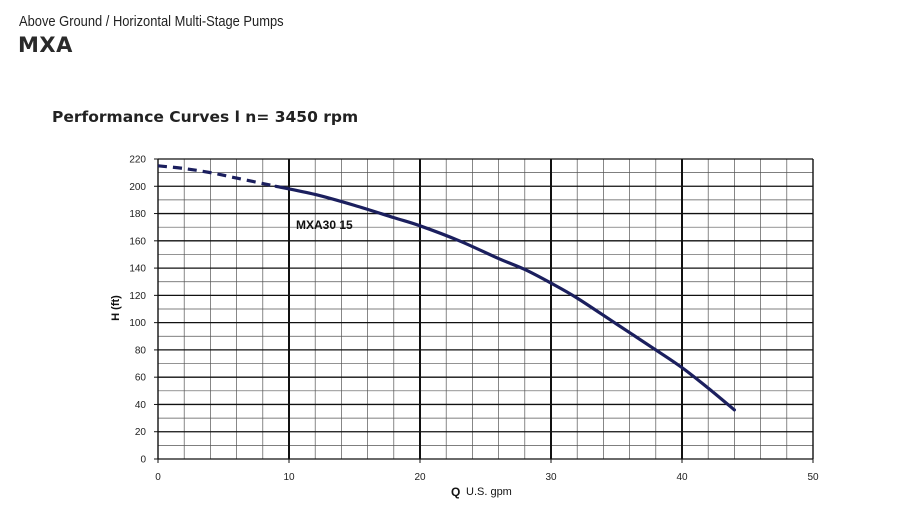 Image resolution: width=900 pixels, height=519 pixels. Describe the element at coordinates (551, 477) in the screenshot. I see `x-tick-label: 30` at that location.